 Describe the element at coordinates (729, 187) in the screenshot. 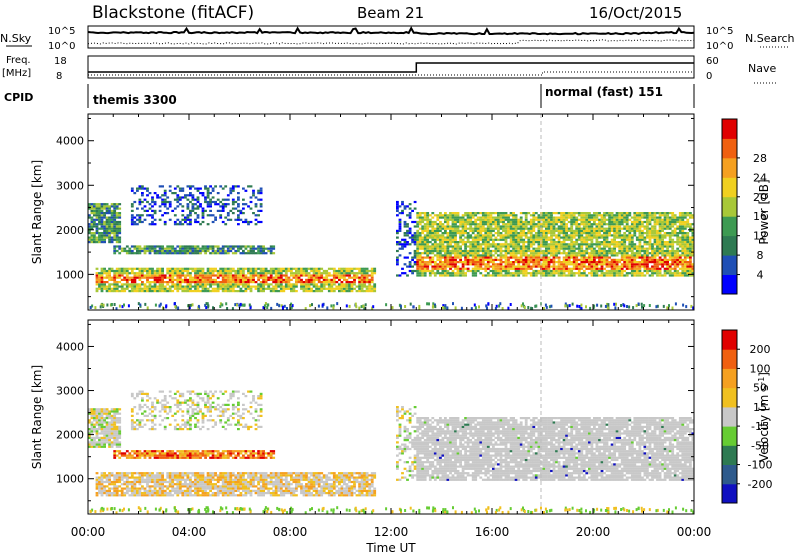

I see `colorbar-swatch` at that location.